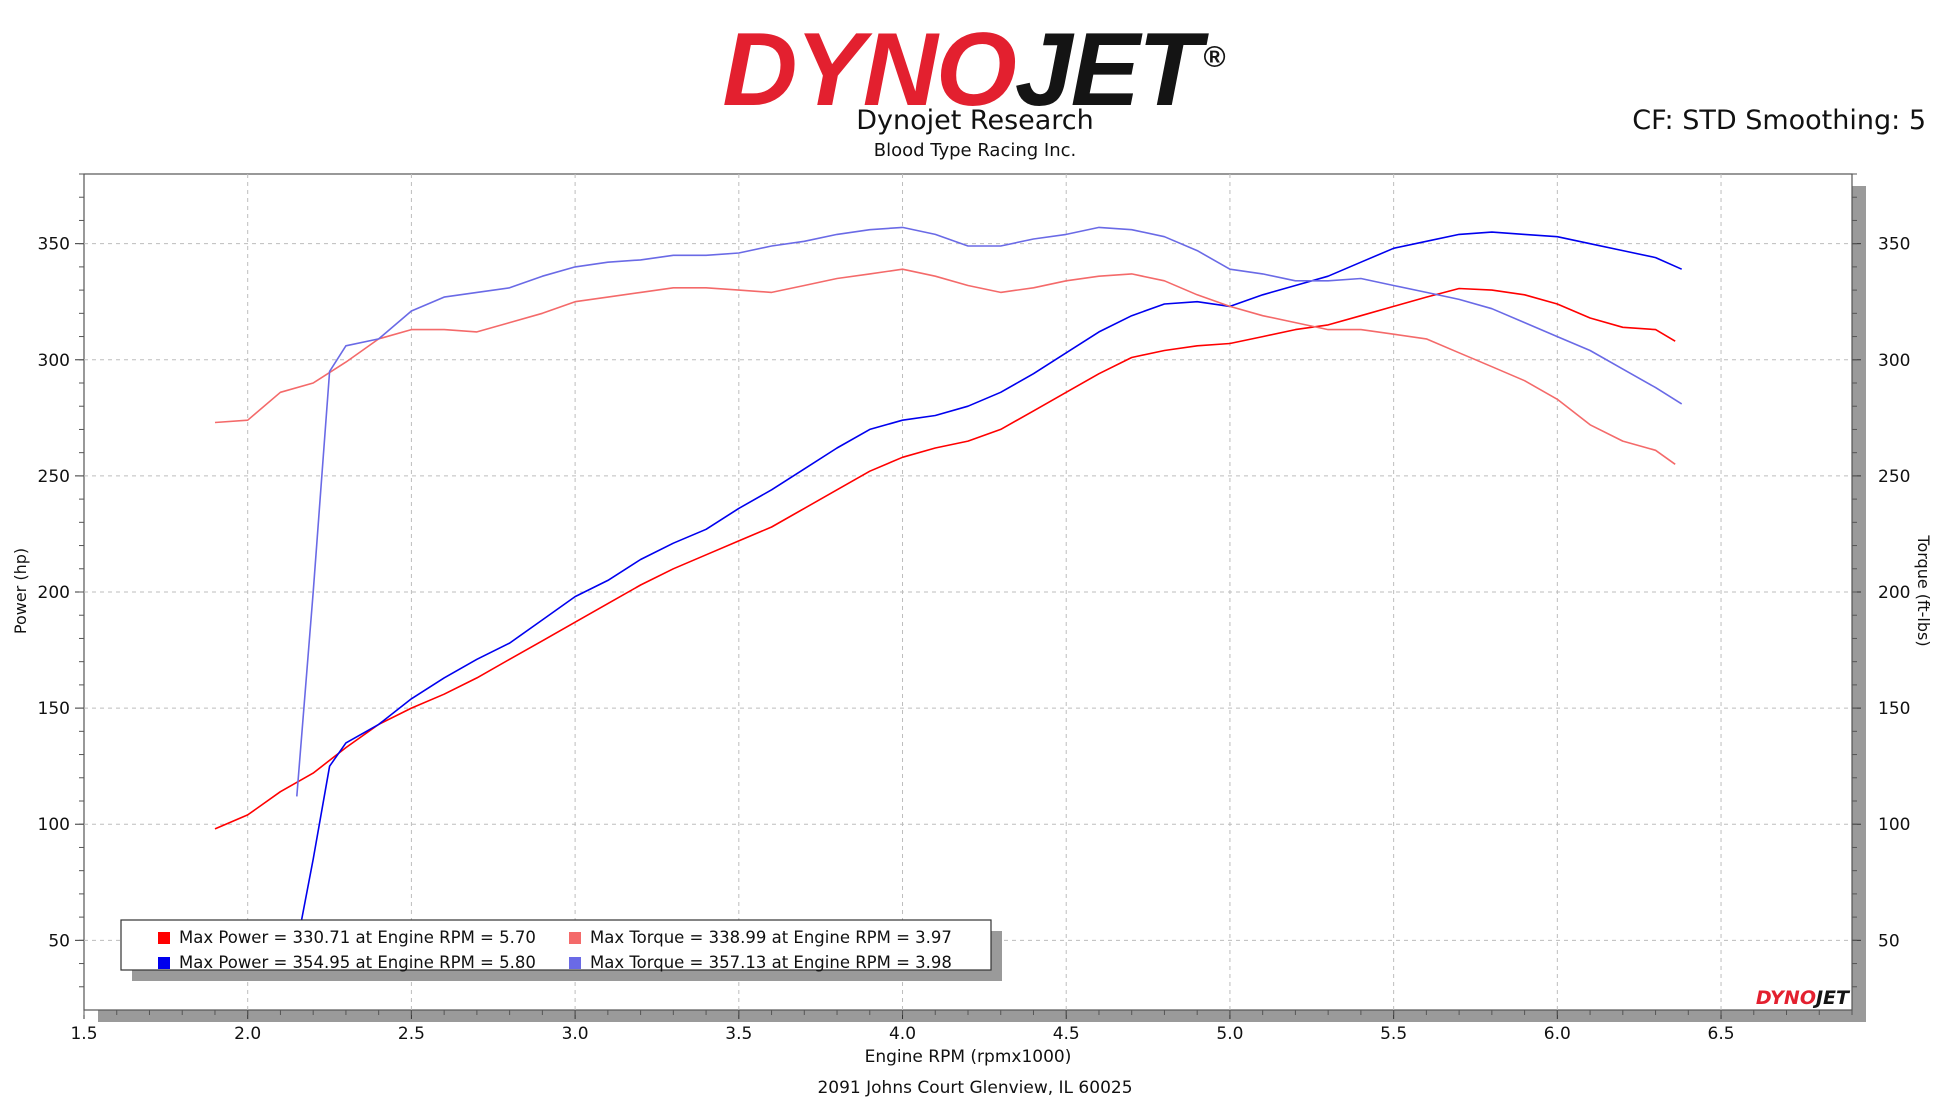  What do you see at coordinates (968, 1057) in the screenshot?
I see `x-axis-label: Engine RPM (rpmx1000)` at bounding box center [968, 1057].